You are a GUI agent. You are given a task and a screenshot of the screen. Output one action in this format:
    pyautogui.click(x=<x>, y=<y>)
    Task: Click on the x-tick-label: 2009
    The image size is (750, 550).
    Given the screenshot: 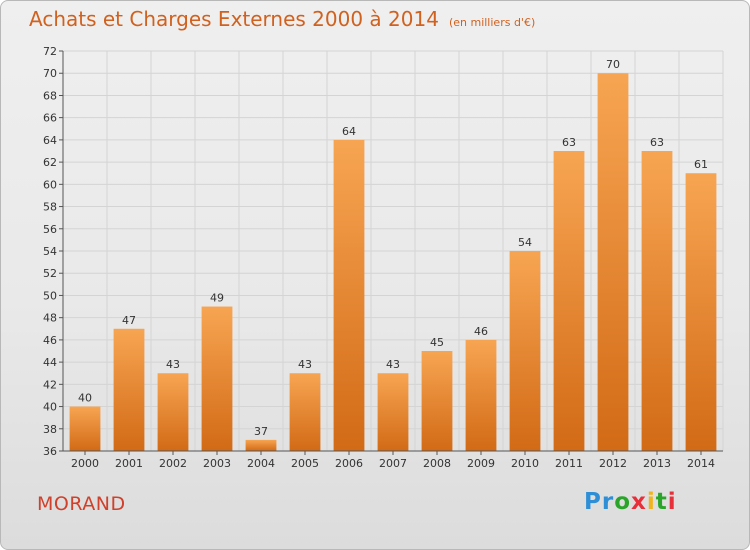 What is the action you would take?
    pyautogui.click(x=481, y=463)
    